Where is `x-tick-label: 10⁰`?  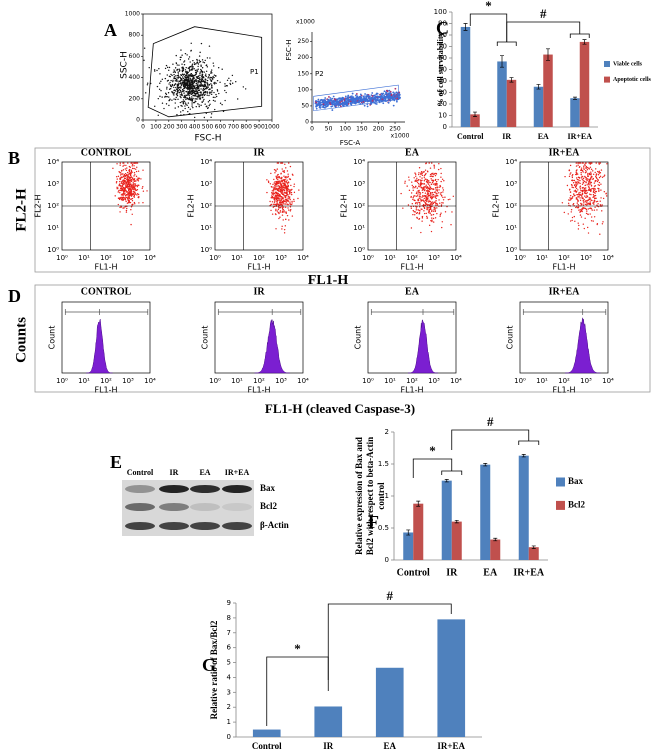 x-tick-label: 10⁰ is located at coordinates (215, 258).